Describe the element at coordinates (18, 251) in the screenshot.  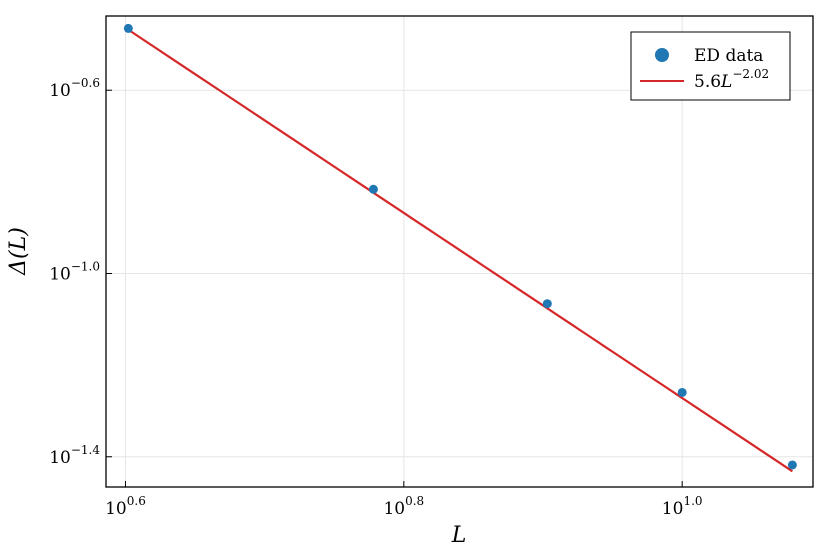
I see `y-axis-label: Δ(L)` at that location.